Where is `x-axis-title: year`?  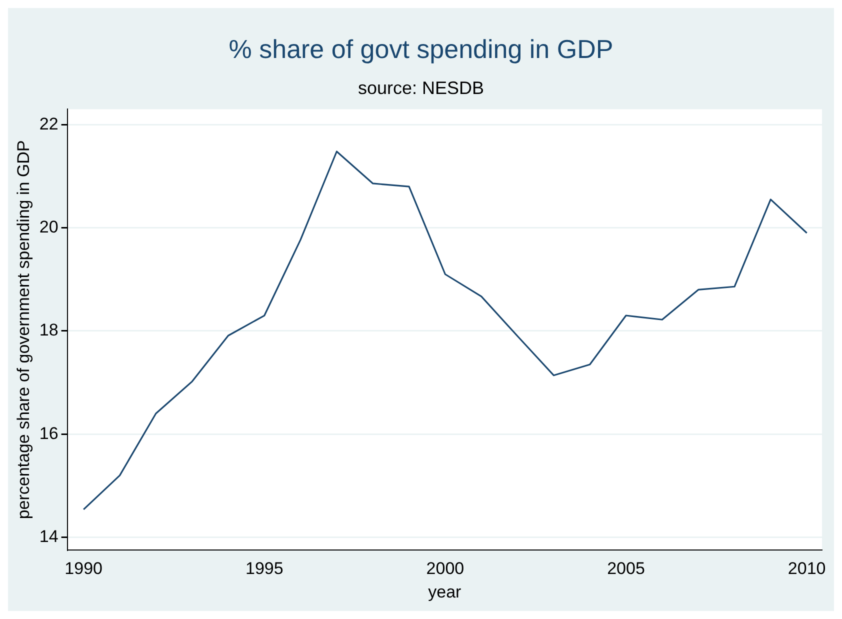
x-axis-title: year is located at coordinates (445, 592).